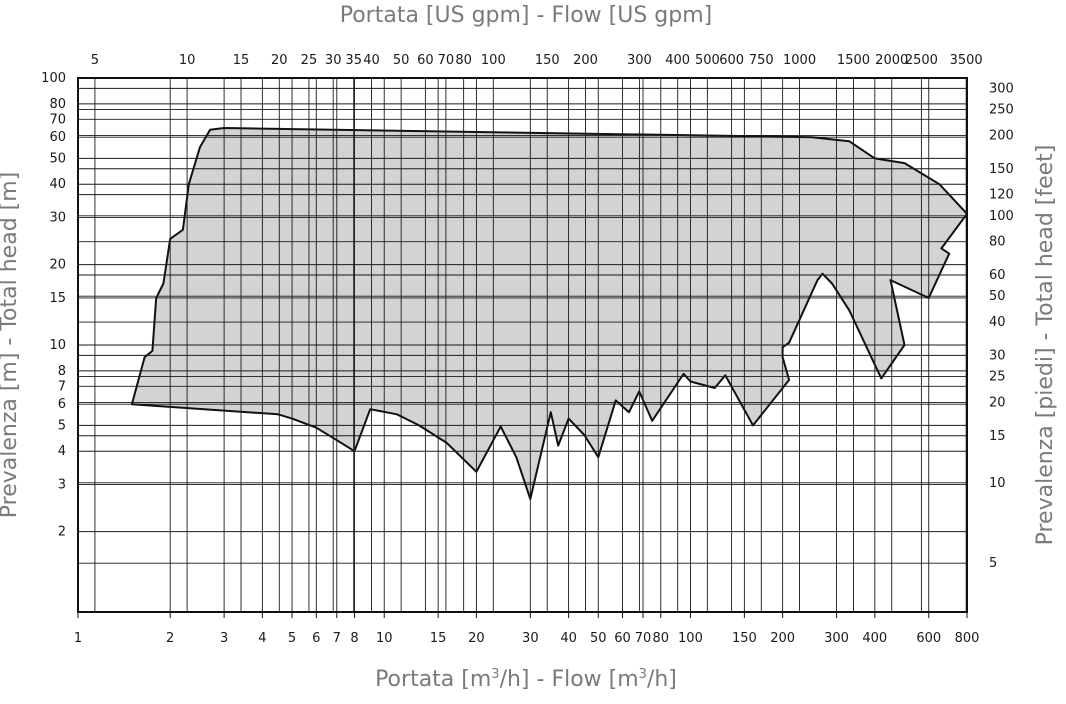  Describe the element at coordinates (997, 296) in the screenshot. I see `right-tick-label: 50` at that location.